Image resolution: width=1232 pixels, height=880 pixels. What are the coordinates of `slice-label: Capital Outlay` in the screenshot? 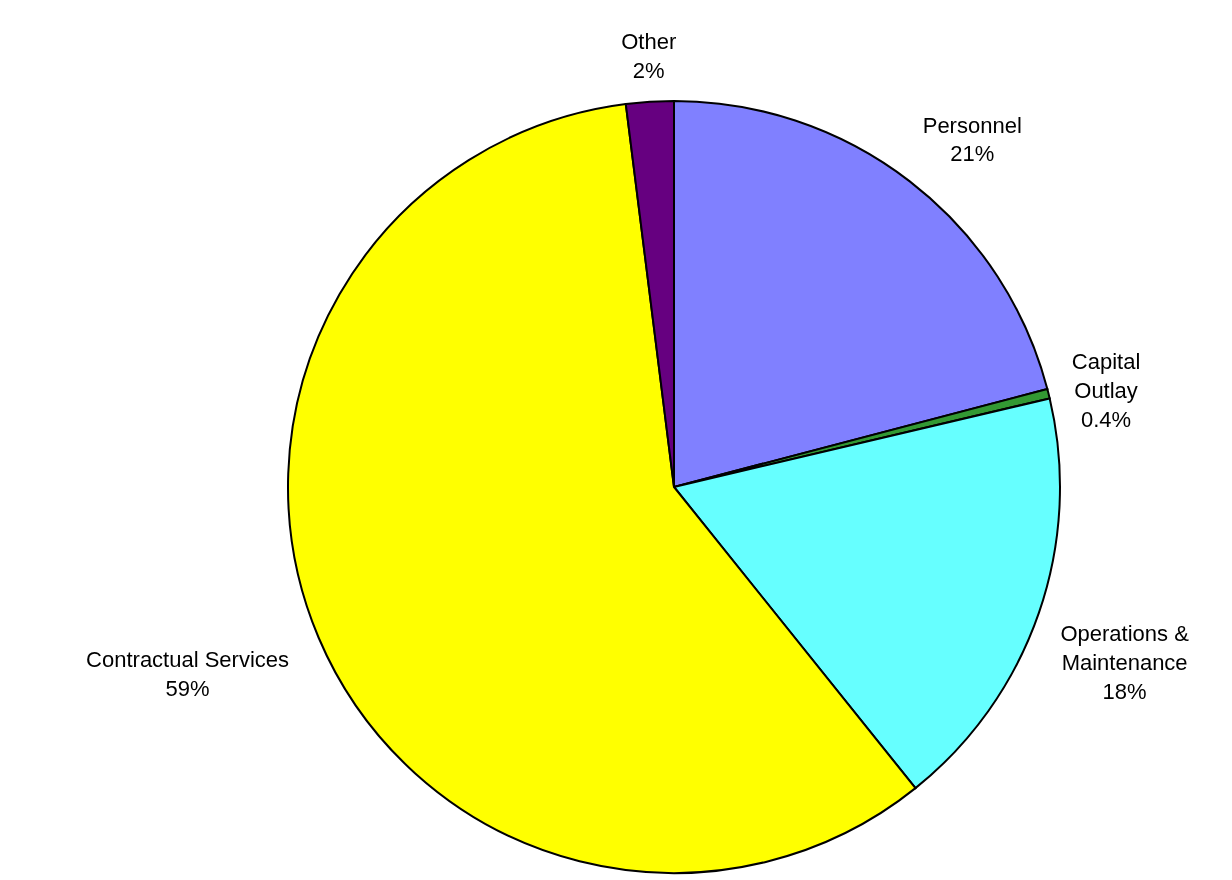 It's located at (1106, 376).